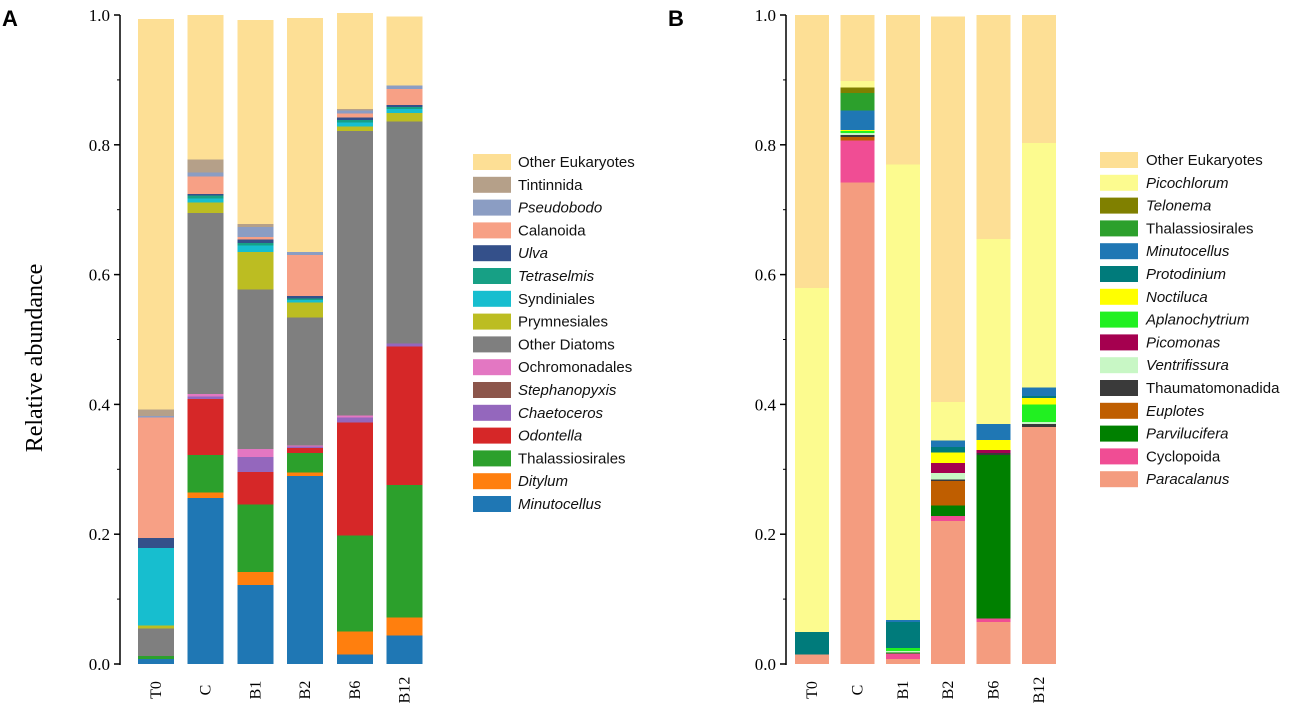 The image size is (1293, 703). I want to click on legend-label-tetraselmis: Tetraselmis, so click(556, 276).